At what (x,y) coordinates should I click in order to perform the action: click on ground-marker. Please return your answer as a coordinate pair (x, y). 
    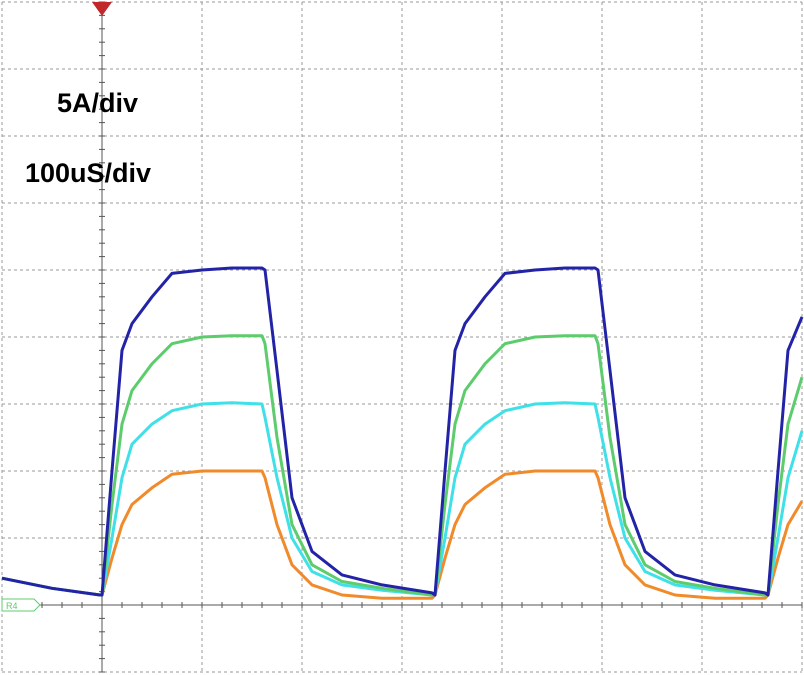
    Looking at the image, I should click on (21, 605).